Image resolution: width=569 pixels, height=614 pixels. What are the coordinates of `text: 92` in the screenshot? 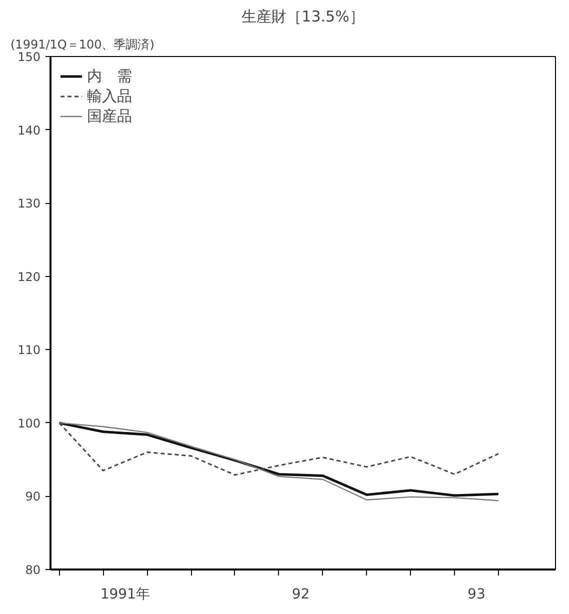 It's located at (301, 594).